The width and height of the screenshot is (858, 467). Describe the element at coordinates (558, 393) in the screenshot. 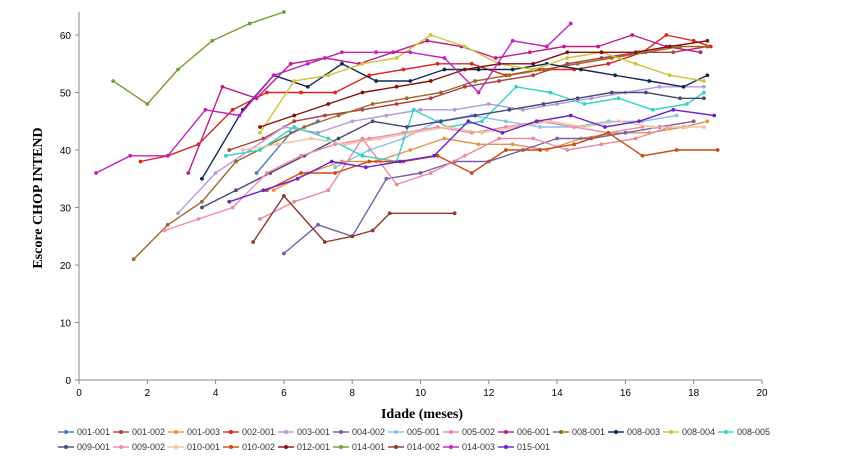

I see `x-tick-label: 14` at that location.